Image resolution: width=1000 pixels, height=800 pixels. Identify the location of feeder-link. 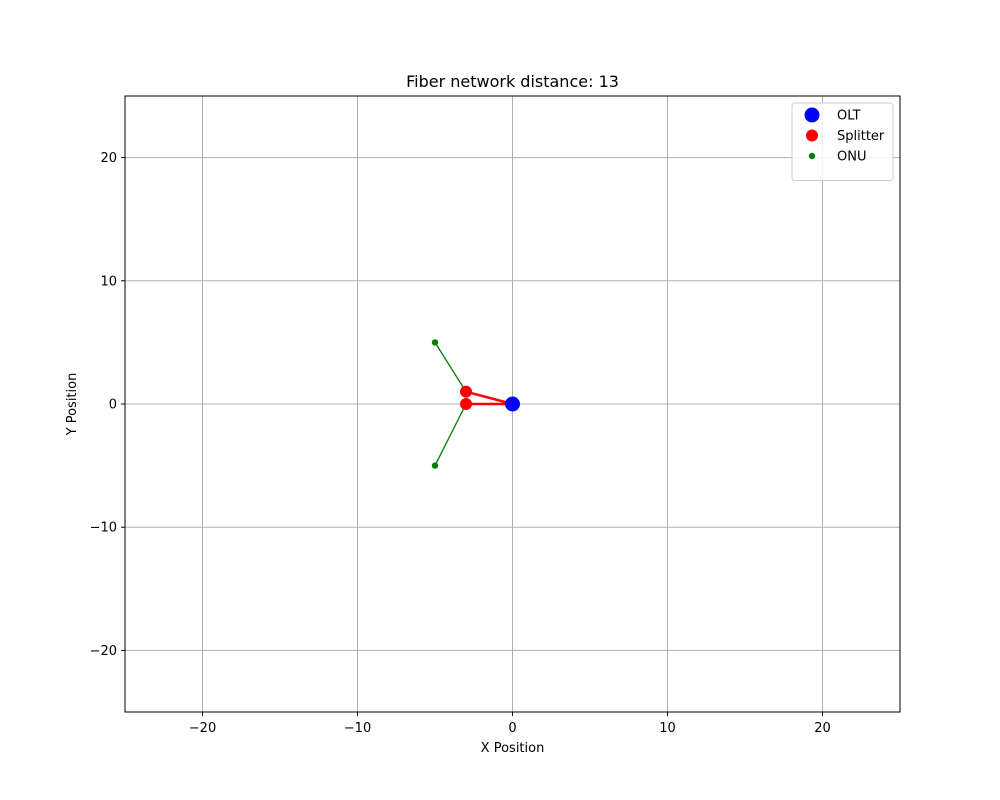
(489, 398).